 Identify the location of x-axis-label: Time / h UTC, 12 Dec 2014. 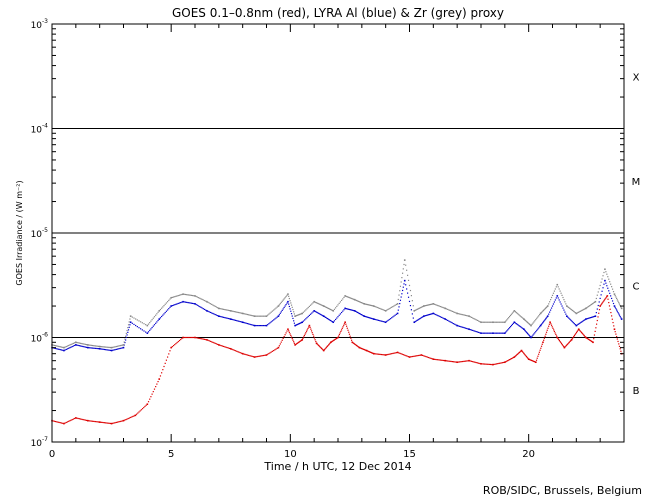
(337, 466).